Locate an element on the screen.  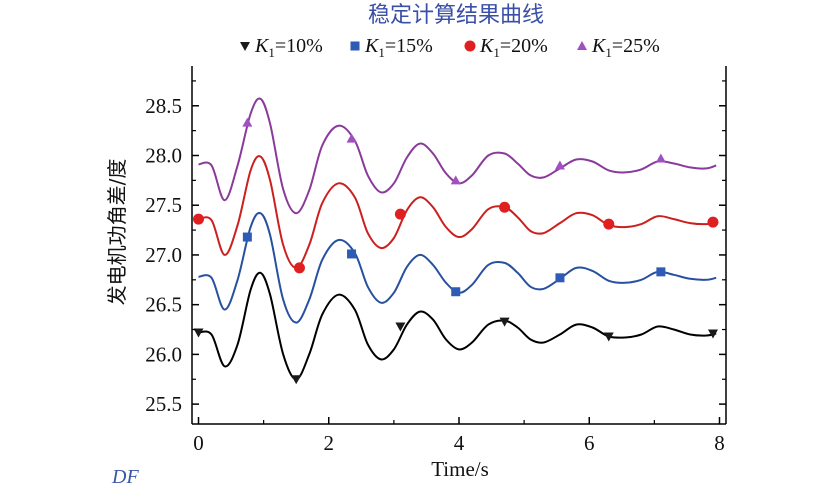
x-tick-label: 2 is located at coordinates (329, 443).